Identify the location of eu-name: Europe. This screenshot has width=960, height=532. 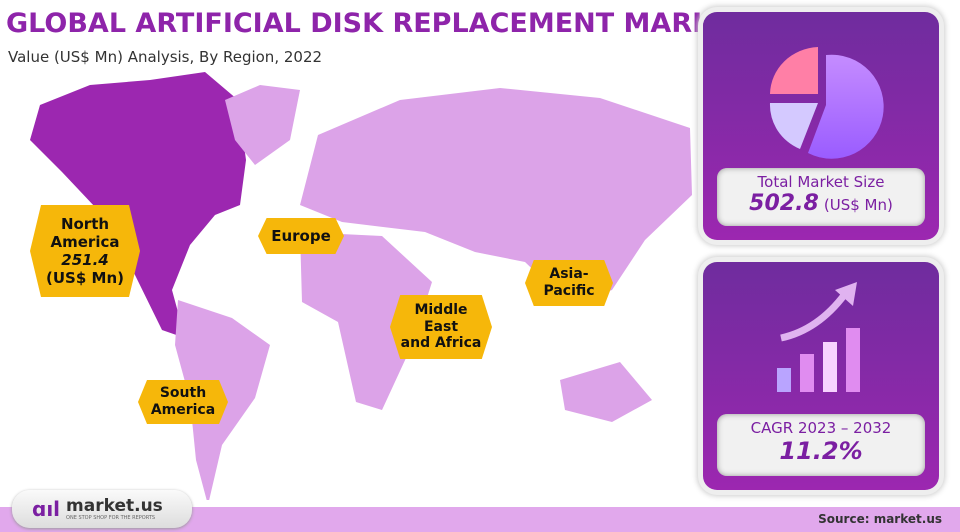
(301, 236).